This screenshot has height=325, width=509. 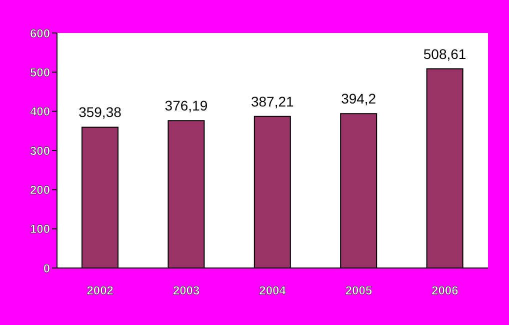 I want to click on y-tick-label: 100, so click(x=40, y=229).